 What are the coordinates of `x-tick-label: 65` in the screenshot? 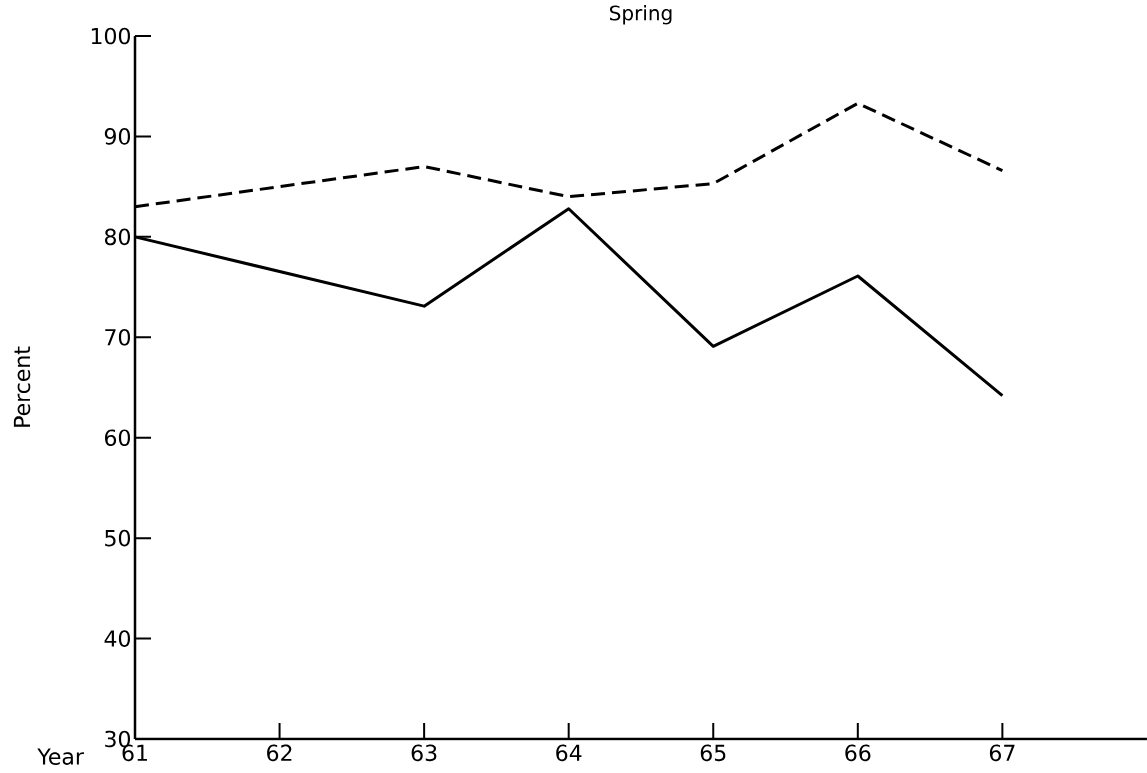 It's located at (713, 753).